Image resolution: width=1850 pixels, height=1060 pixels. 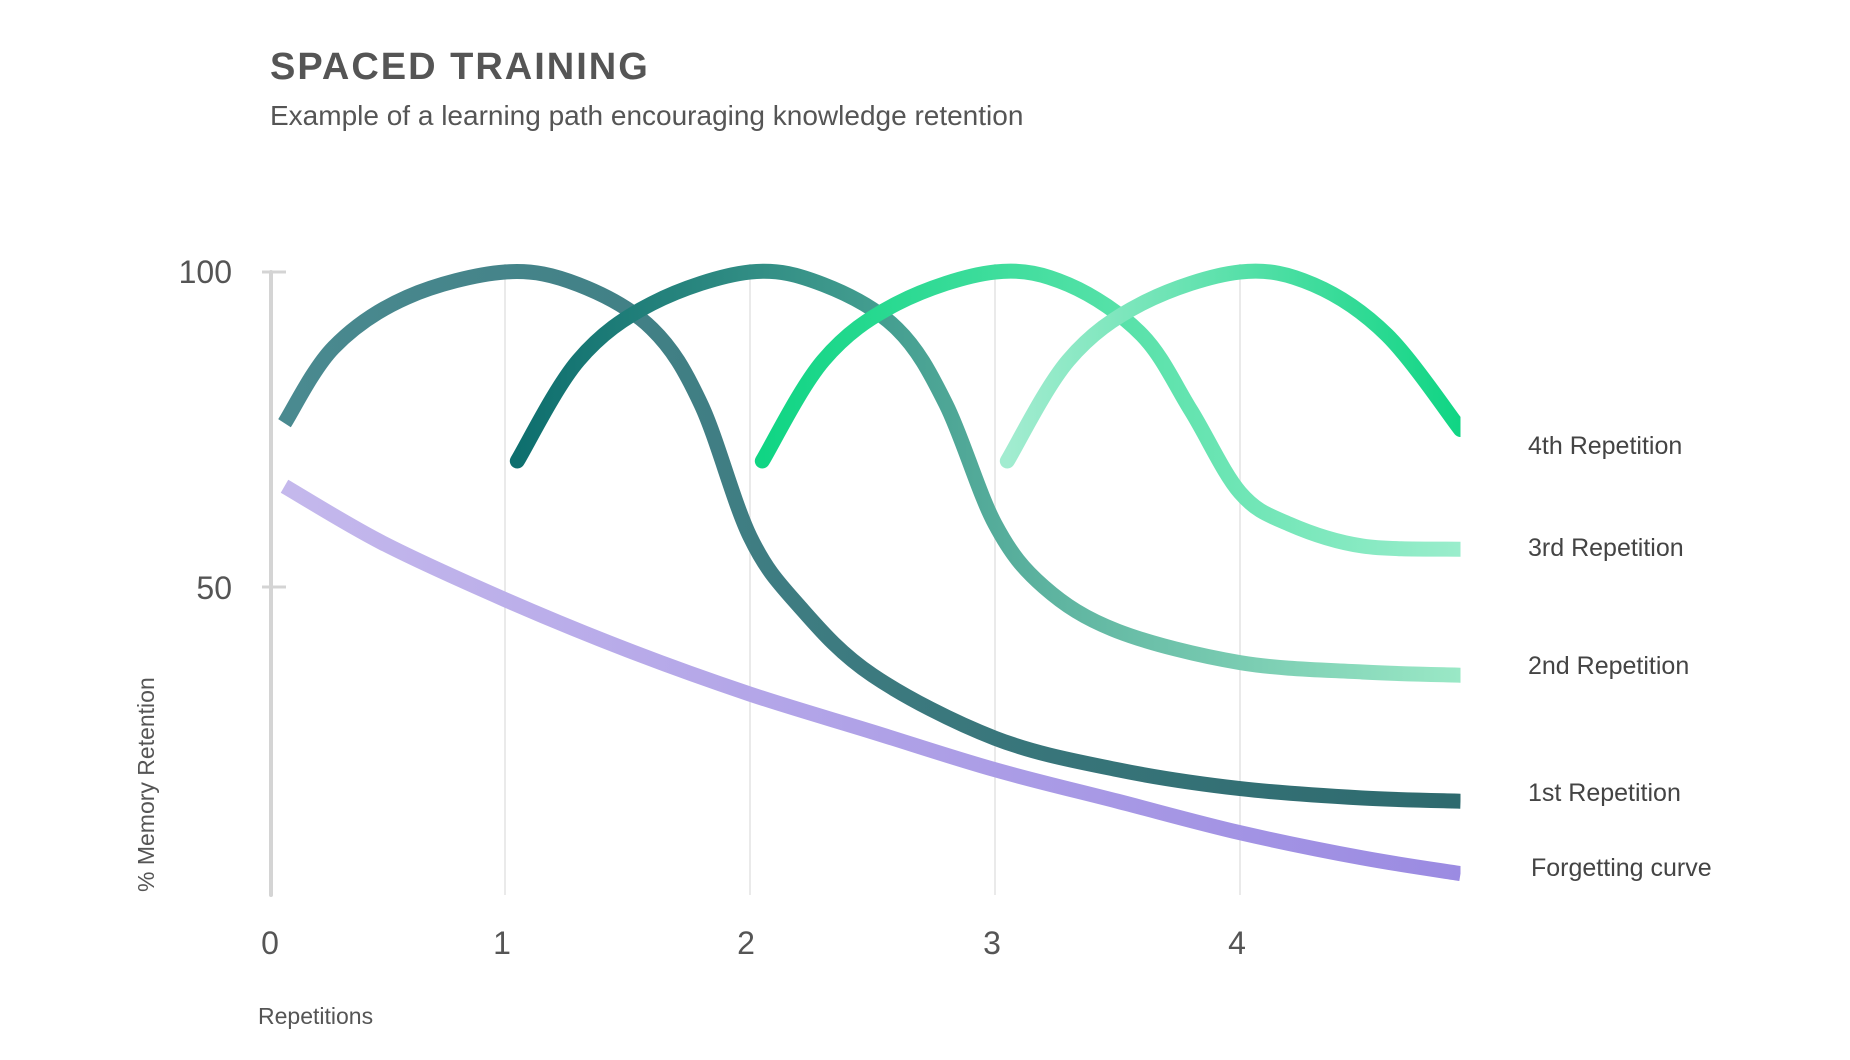 I want to click on x-tick-label-3: 3, so click(x=992, y=943).